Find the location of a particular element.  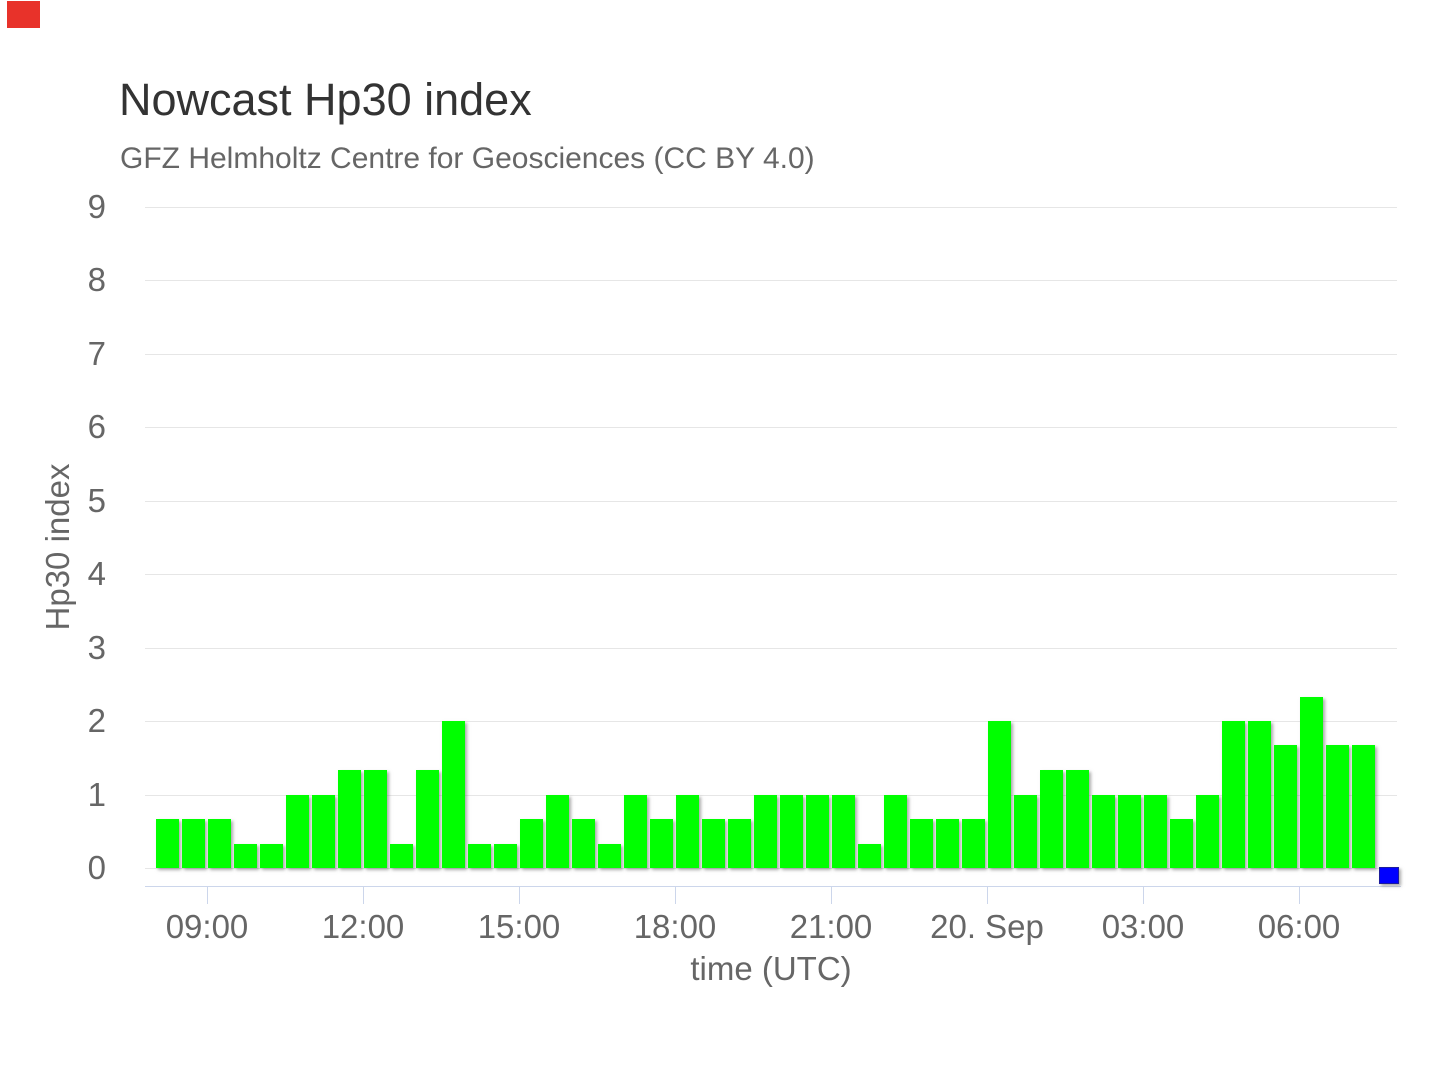

x-tick-label: 21:00 is located at coordinates (831, 926).